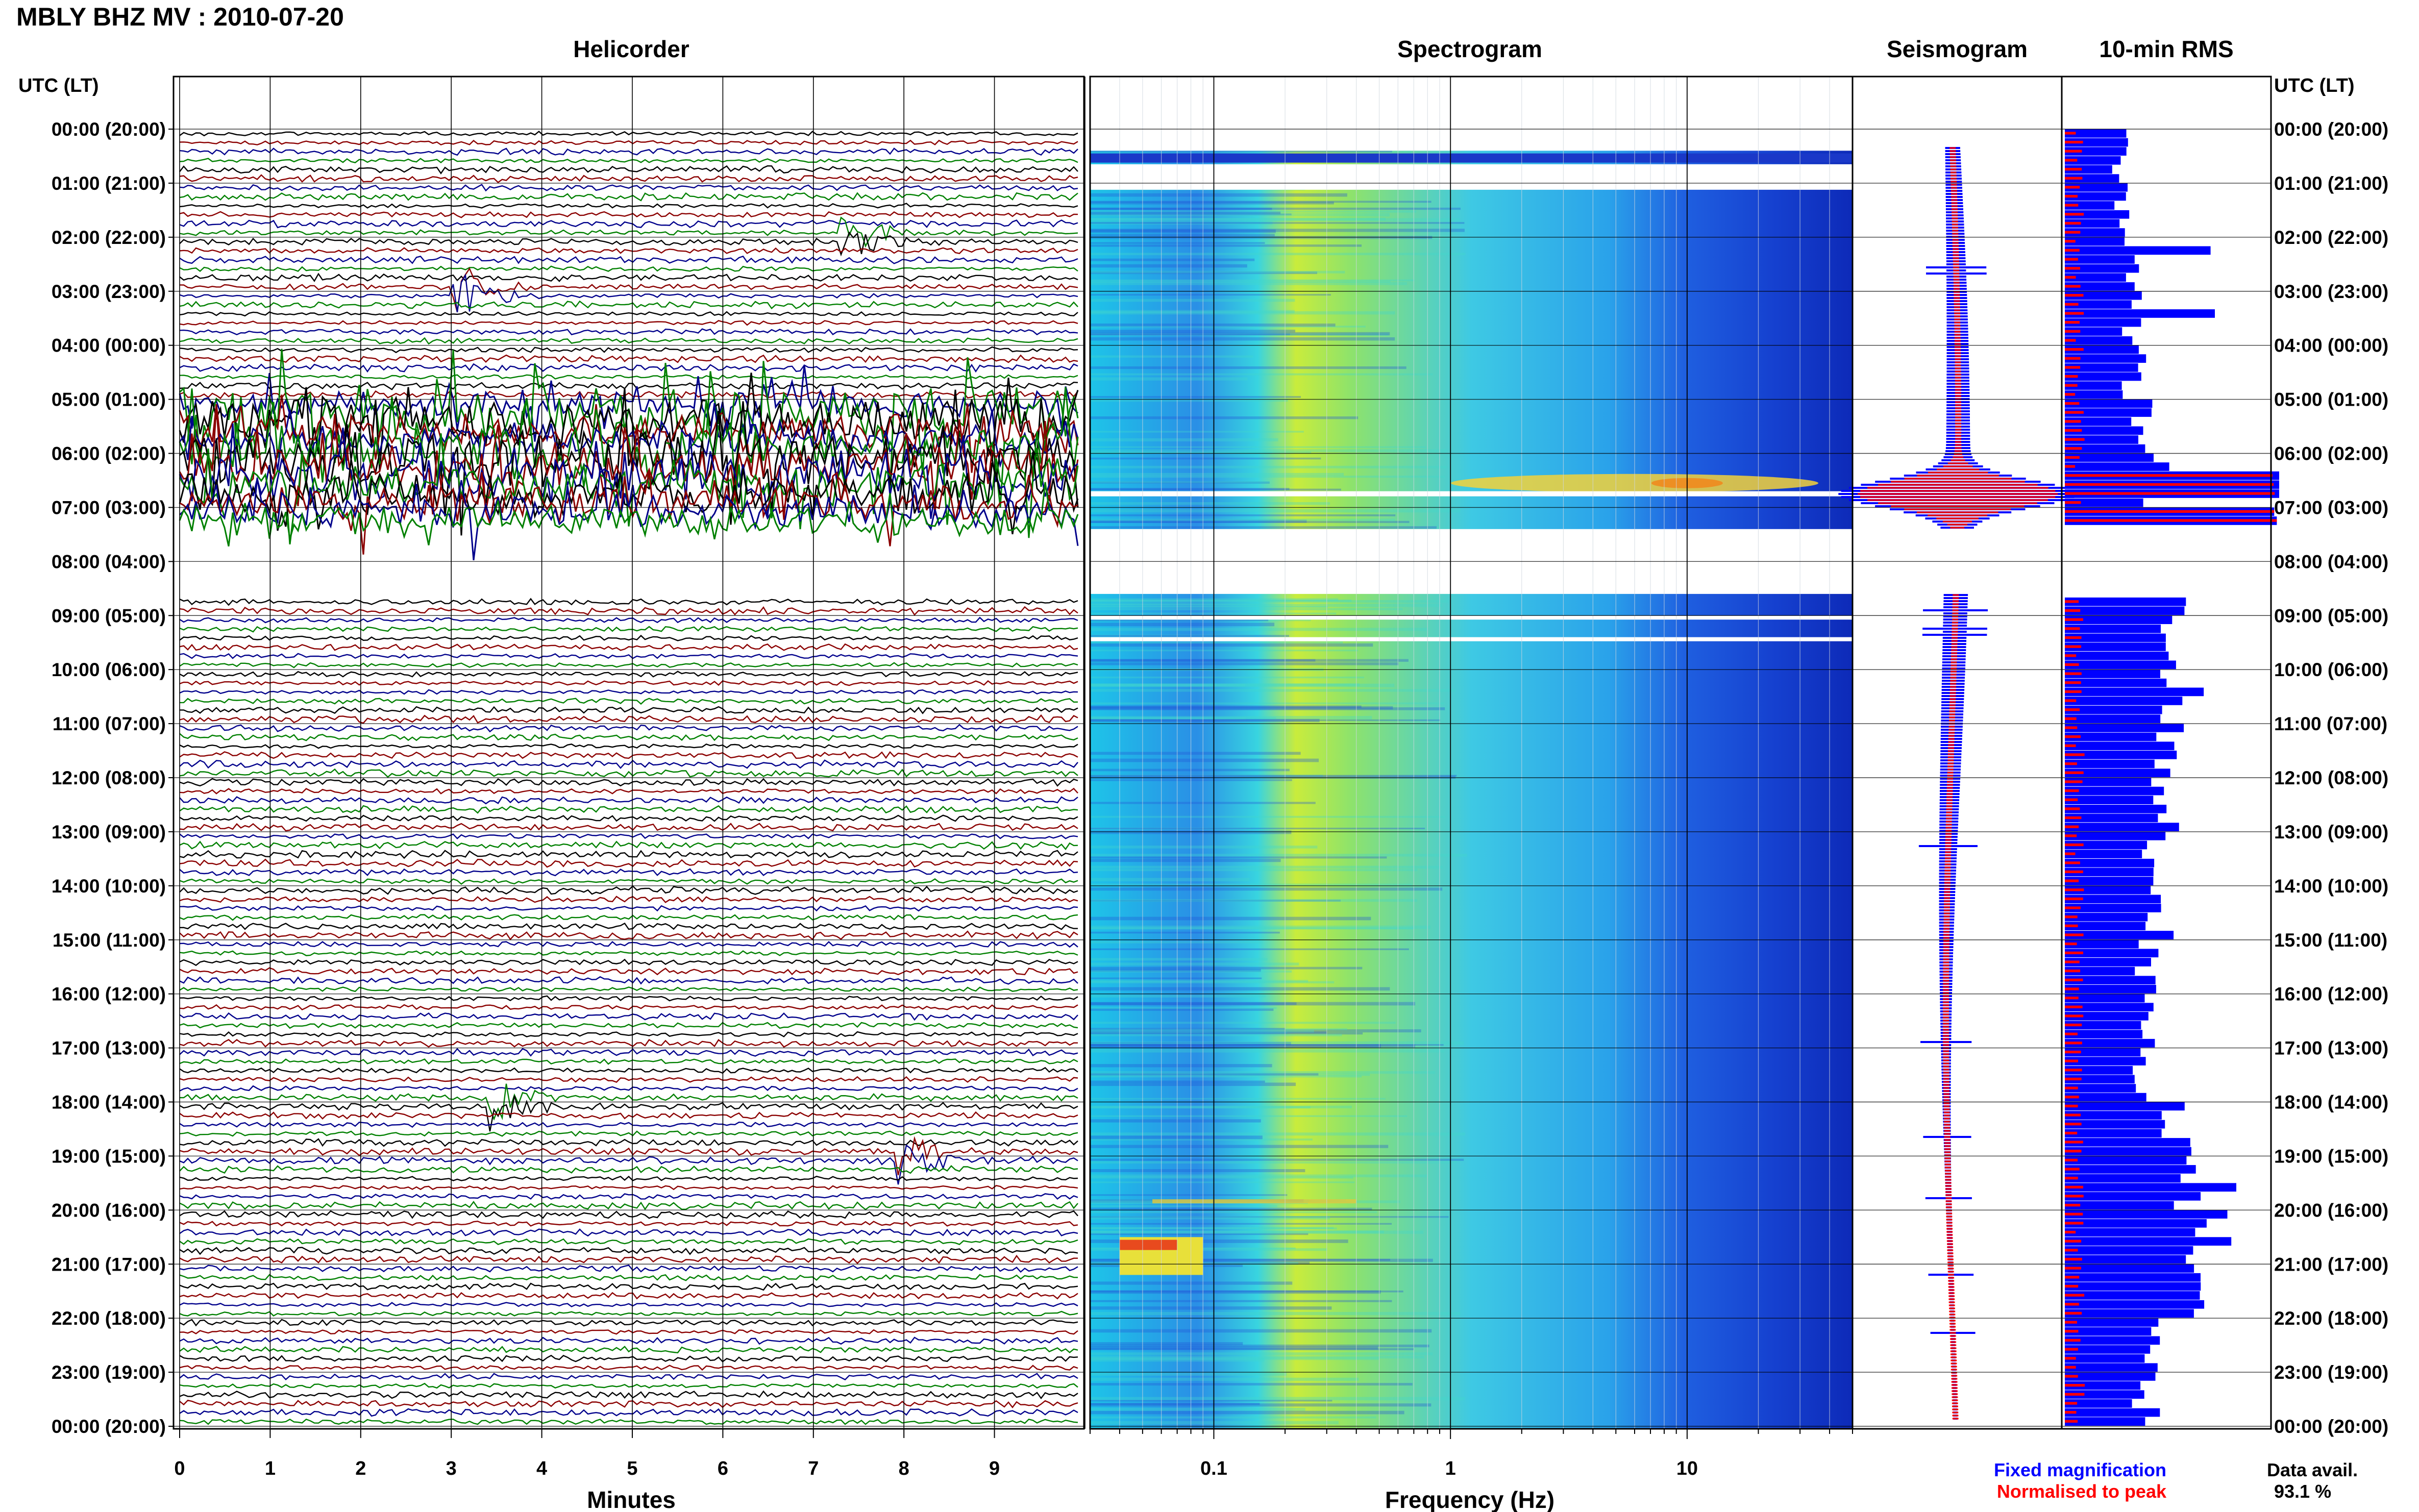  What do you see at coordinates (109, 669) in the screenshot?
I see `time-label-left: 10:00 (06:00)` at bounding box center [109, 669].